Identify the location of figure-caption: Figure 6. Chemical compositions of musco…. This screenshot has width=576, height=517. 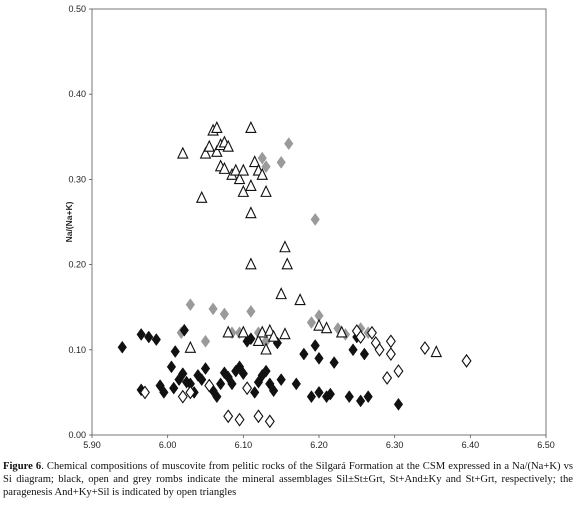
(288, 480).